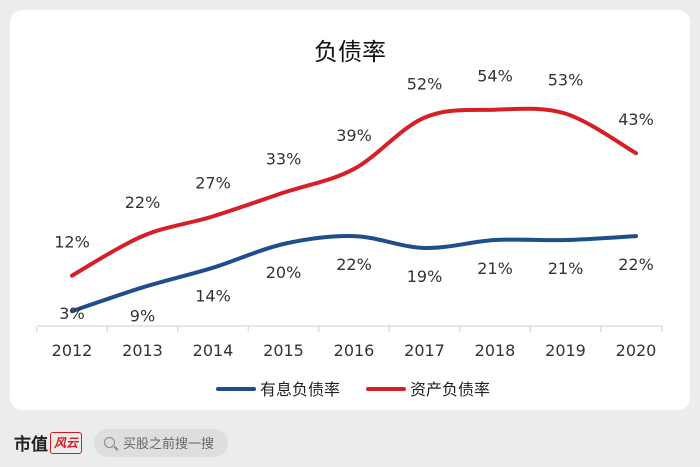  I want to click on data-label: 39%, so click(354, 135).